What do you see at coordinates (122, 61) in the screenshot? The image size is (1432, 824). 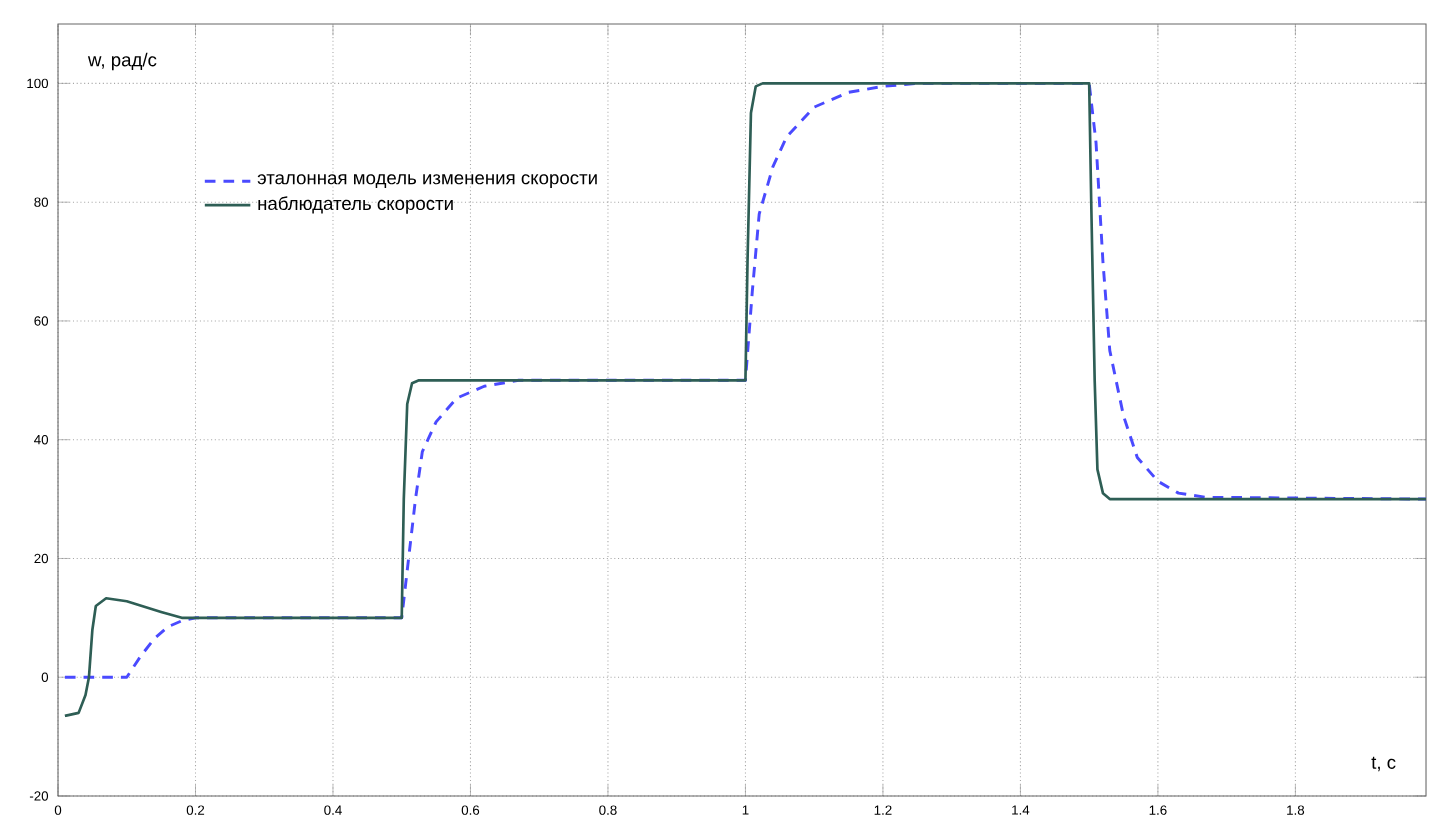 I see `y-axis-title: w, рад/с` at bounding box center [122, 61].